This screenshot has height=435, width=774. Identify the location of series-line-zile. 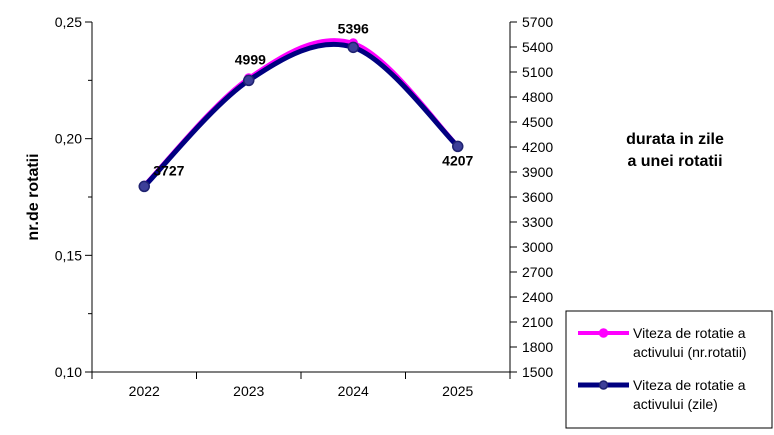
(301, 115).